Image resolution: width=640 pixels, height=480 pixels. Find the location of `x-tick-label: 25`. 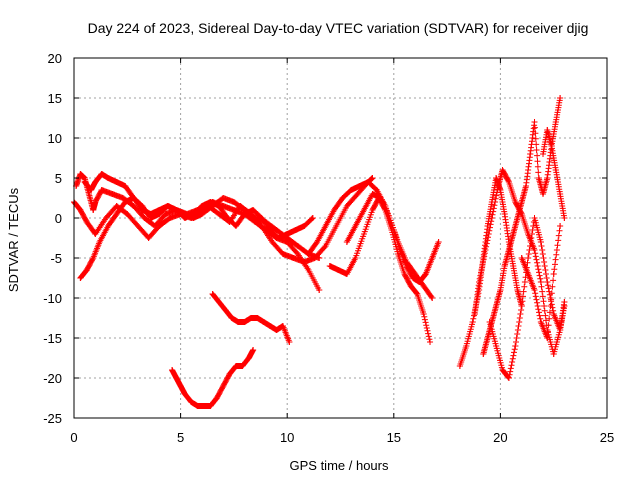

x-tick-label: 25 is located at coordinates (607, 437).